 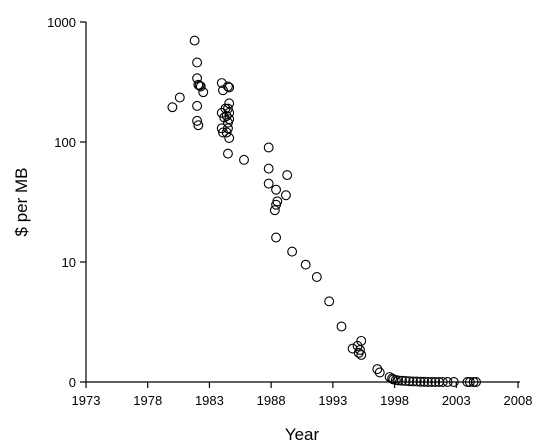 I want to click on x-axis-title: Year, so click(x=302, y=434).